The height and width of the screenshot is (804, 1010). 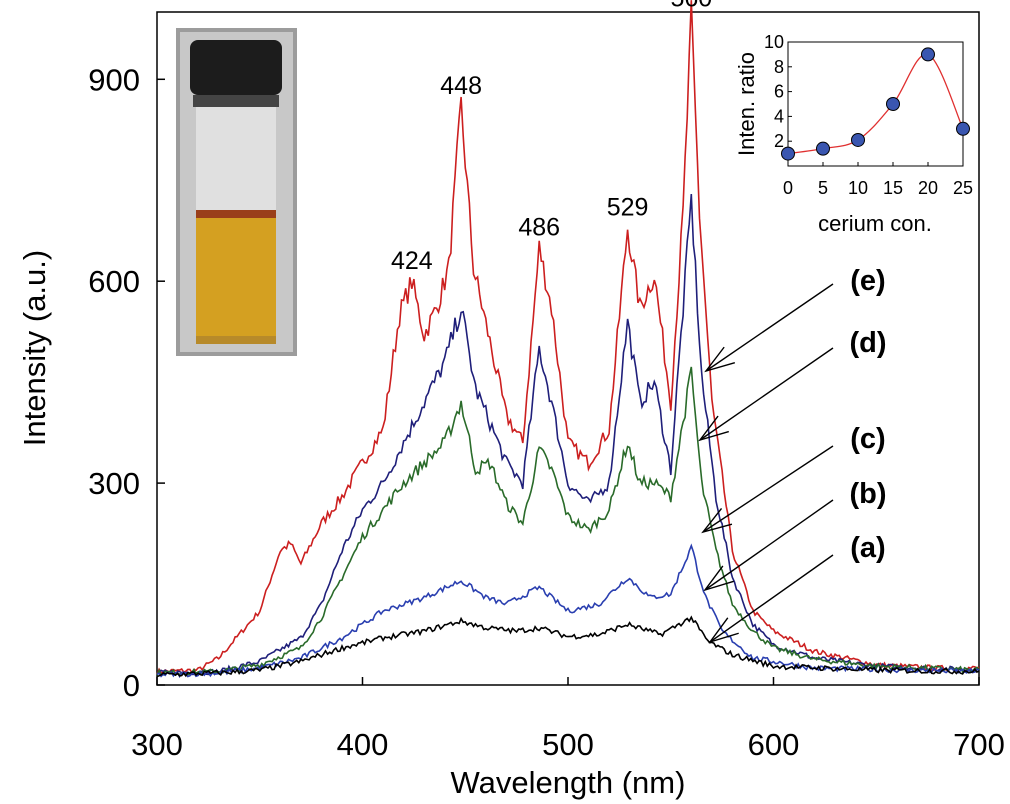 I want to click on inset-y-tick-label: 8, so click(x=779, y=67).